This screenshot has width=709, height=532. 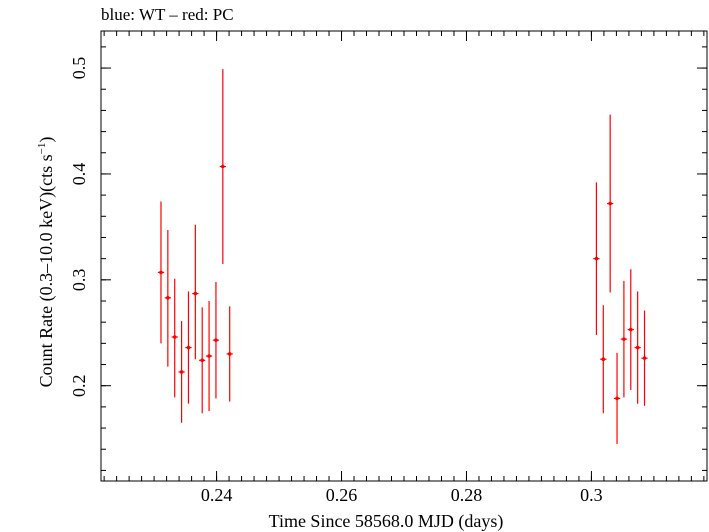 What do you see at coordinates (79, 280) in the screenshot?
I see `y-tick-label: 0.3` at bounding box center [79, 280].